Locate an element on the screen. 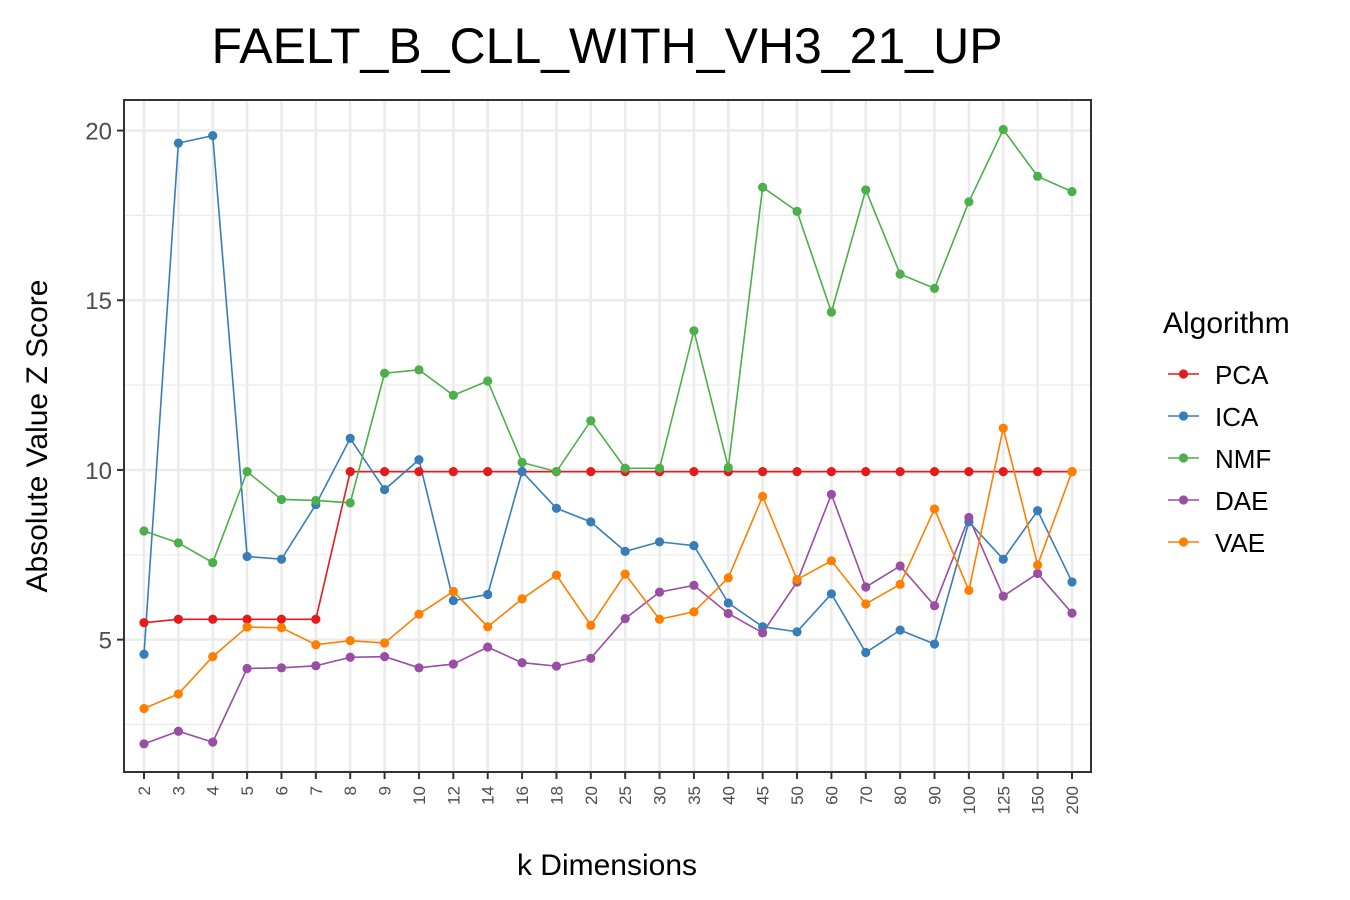 This screenshot has height=900, width=1350. legend-item-pca: PCA is located at coordinates (1218, 375).